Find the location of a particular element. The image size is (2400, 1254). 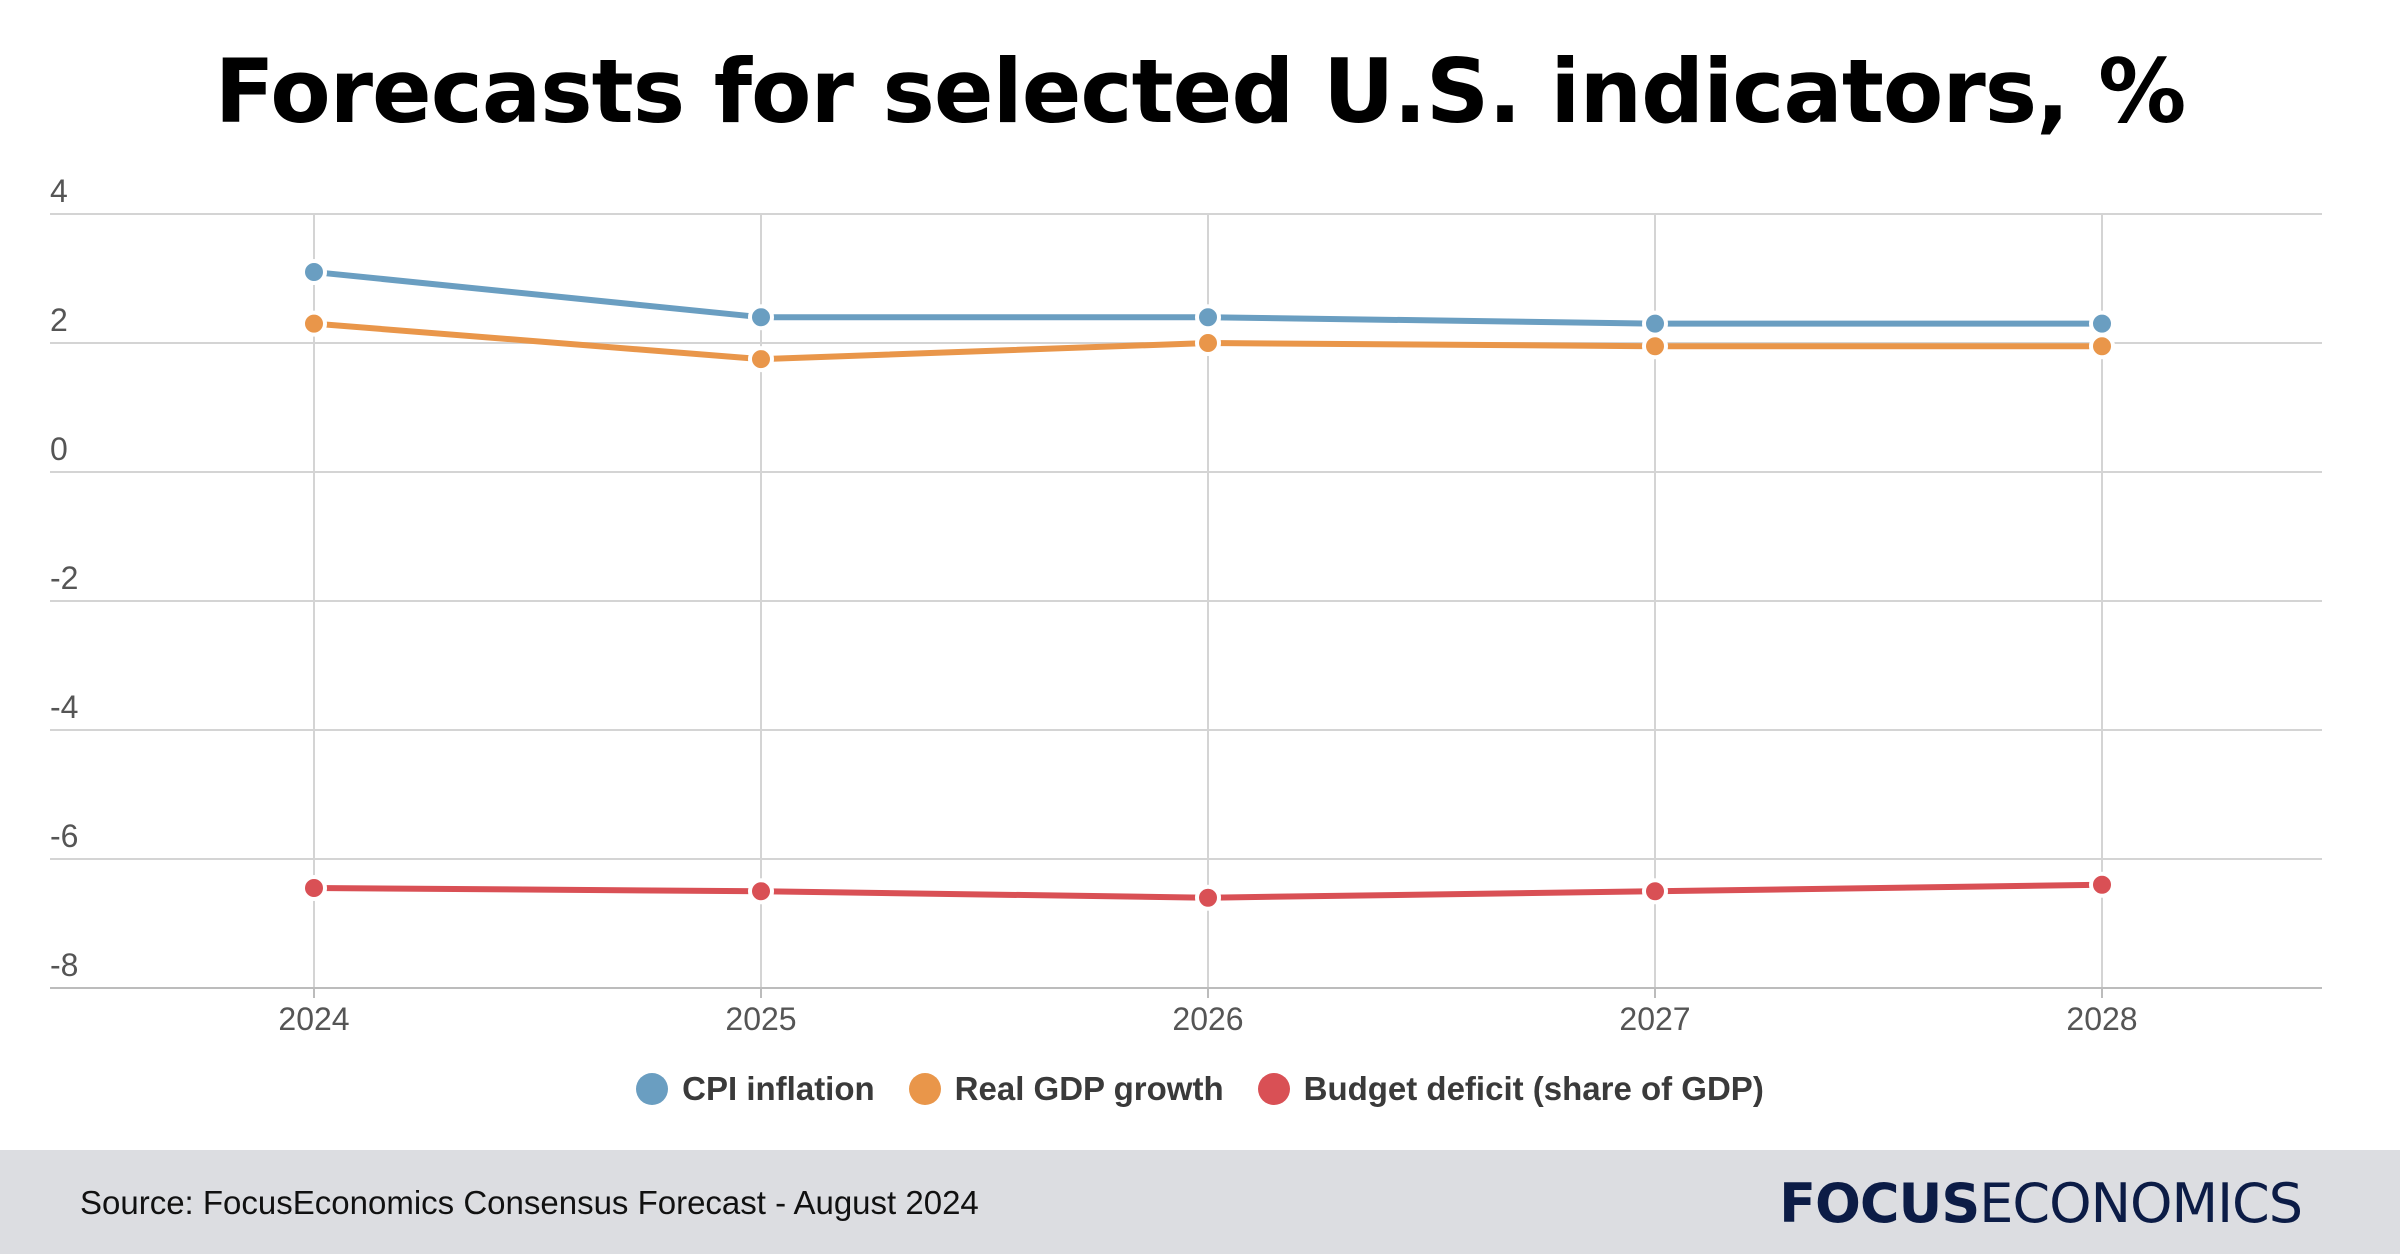

legend-swatch-cpi is located at coordinates (652, 1089).